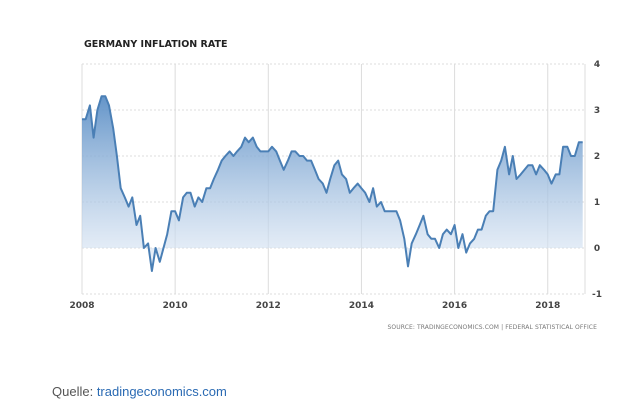 Image resolution: width=635 pixels, height=412 pixels. I want to click on x-tick-label: 2016, so click(454, 306).